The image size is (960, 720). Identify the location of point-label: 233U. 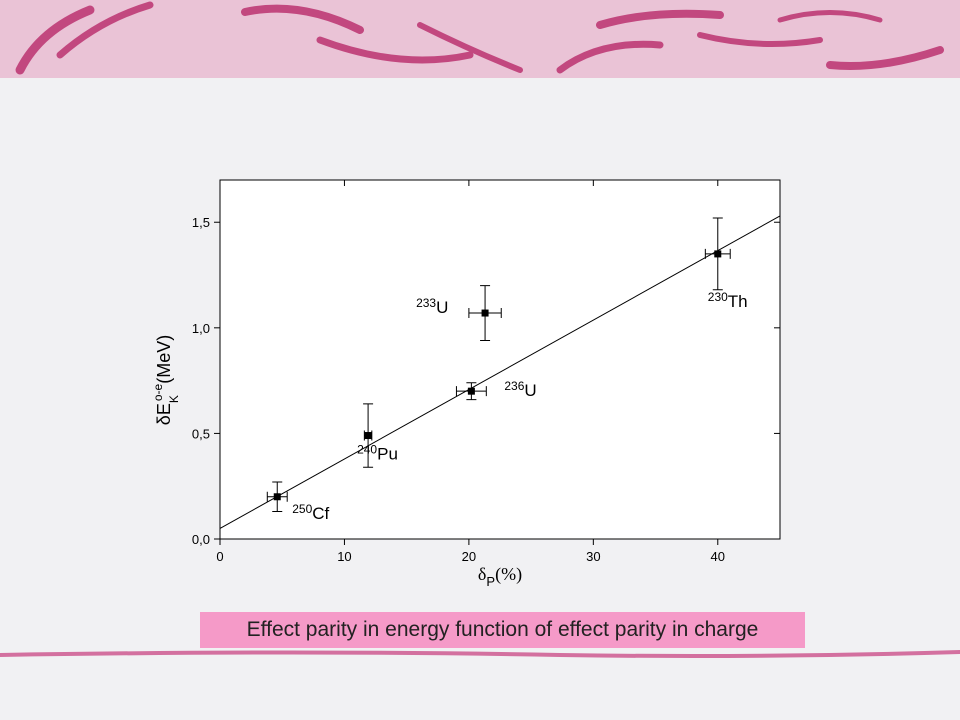
(432, 306).